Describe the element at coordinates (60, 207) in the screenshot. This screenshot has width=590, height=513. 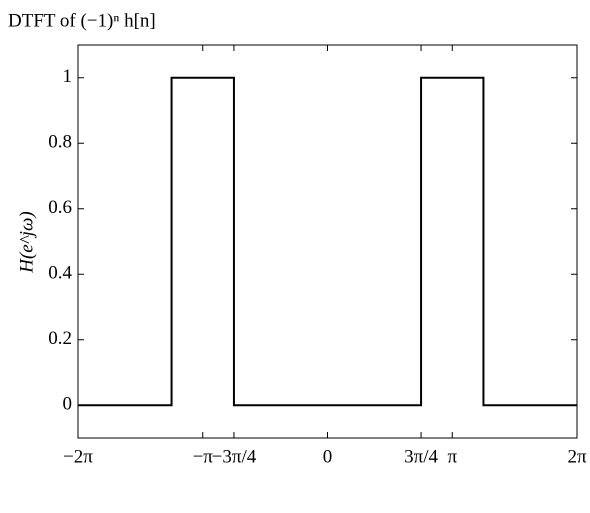
I see `y-tick-label: 0.6` at that location.